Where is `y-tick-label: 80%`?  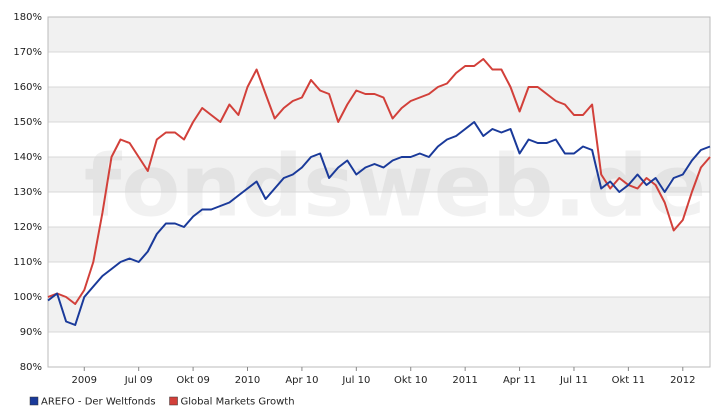 y-tick-label: 80% is located at coordinates (31, 367).